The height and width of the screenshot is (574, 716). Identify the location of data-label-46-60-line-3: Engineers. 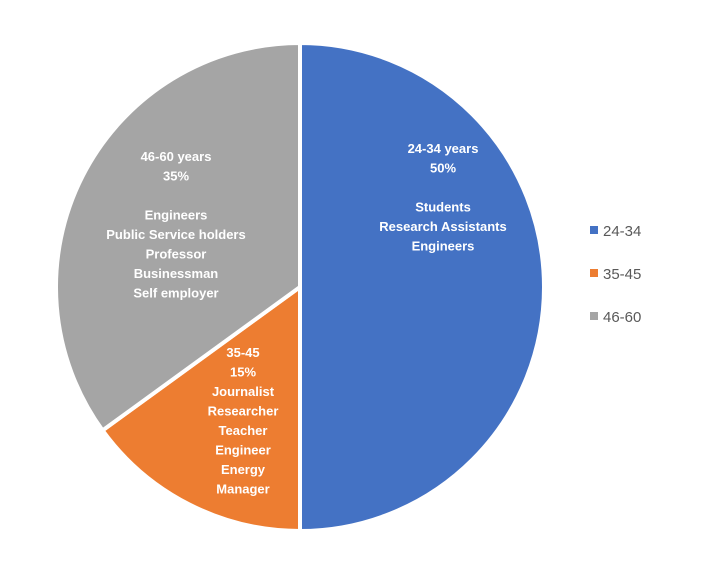
(176, 215).